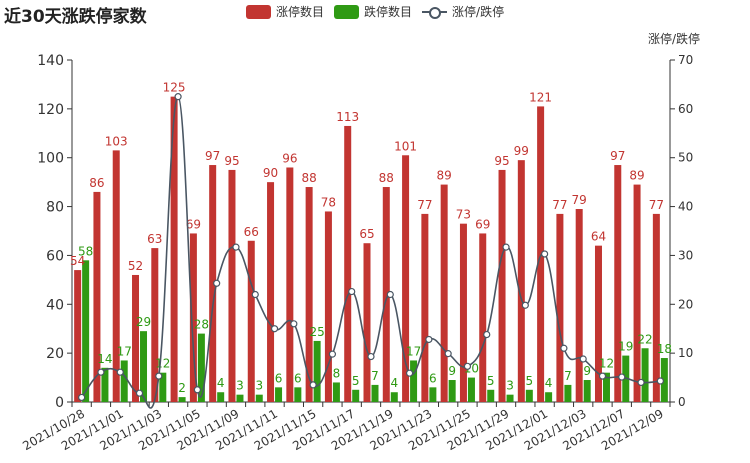 The height and width of the screenshot is (463, 750). What do you see at coordinates (55, 354) in the screenshot?
I see `y-left-tick-label: 20` at bounding box center [55, 354].